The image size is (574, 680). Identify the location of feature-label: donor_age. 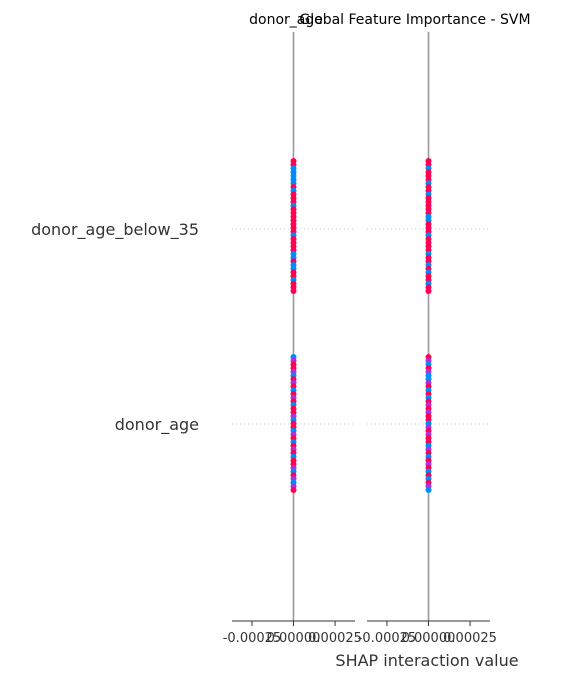
(157, 425).